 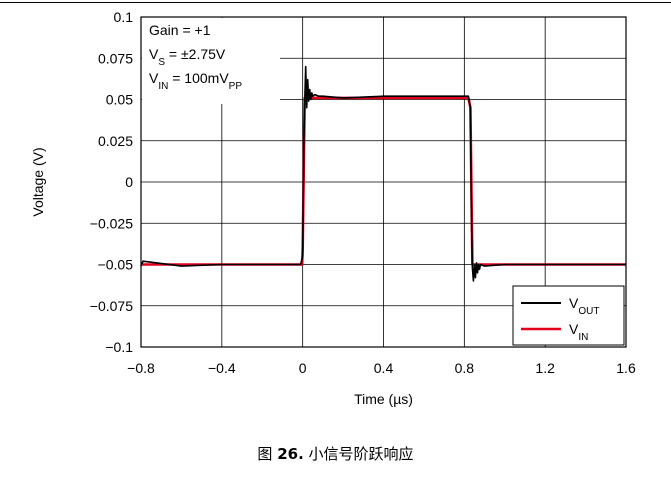 I want to click on annotation-line: VS = ±2.75V, so click(x=187, y=57).